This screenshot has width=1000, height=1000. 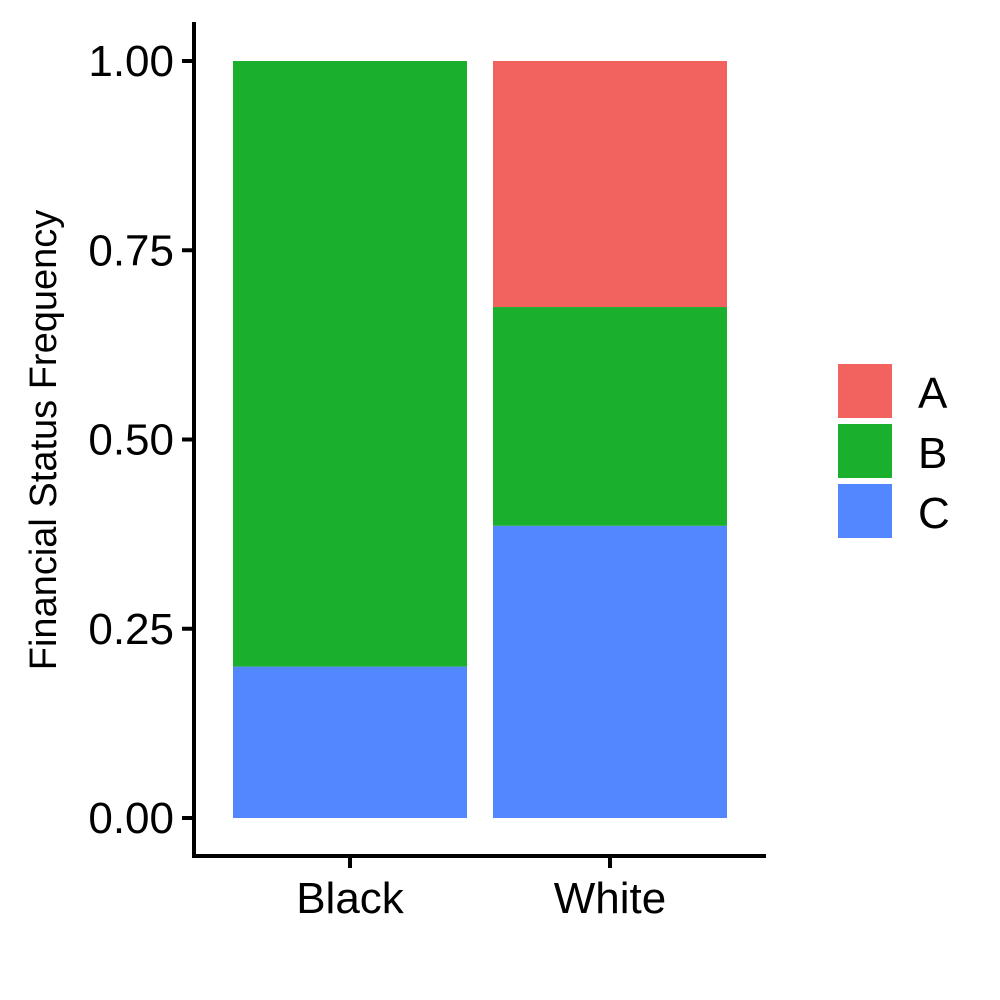 What do you see at coordinates (894, 451) in the screenshot?
I see `legend: ABC` at bounding box center [894, 451].